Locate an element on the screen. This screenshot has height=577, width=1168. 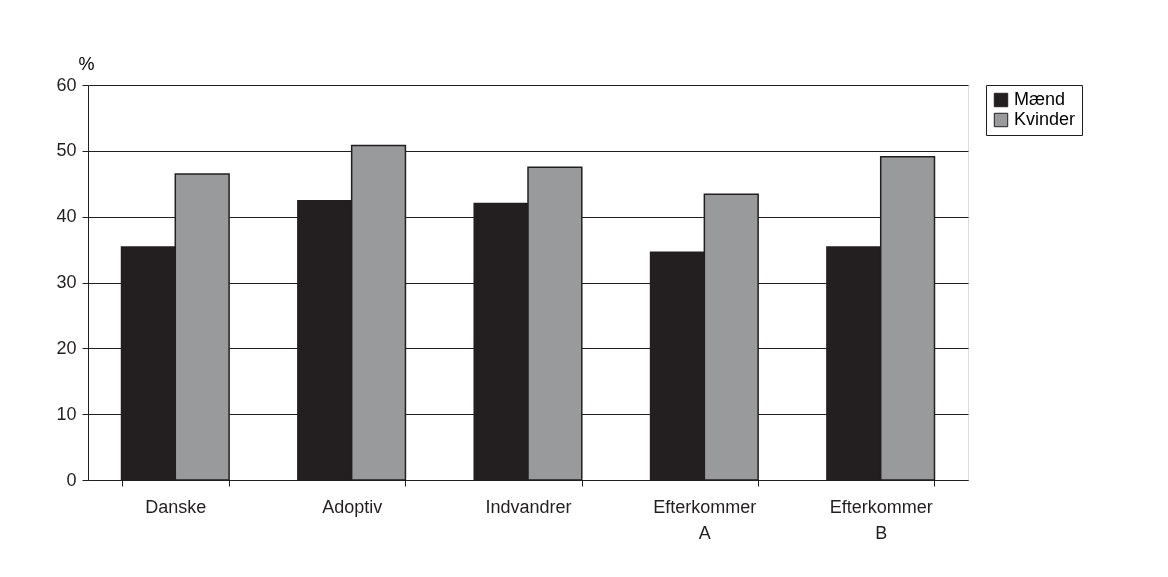
y-tick-label: 0 is located at coordinates (71, 479).